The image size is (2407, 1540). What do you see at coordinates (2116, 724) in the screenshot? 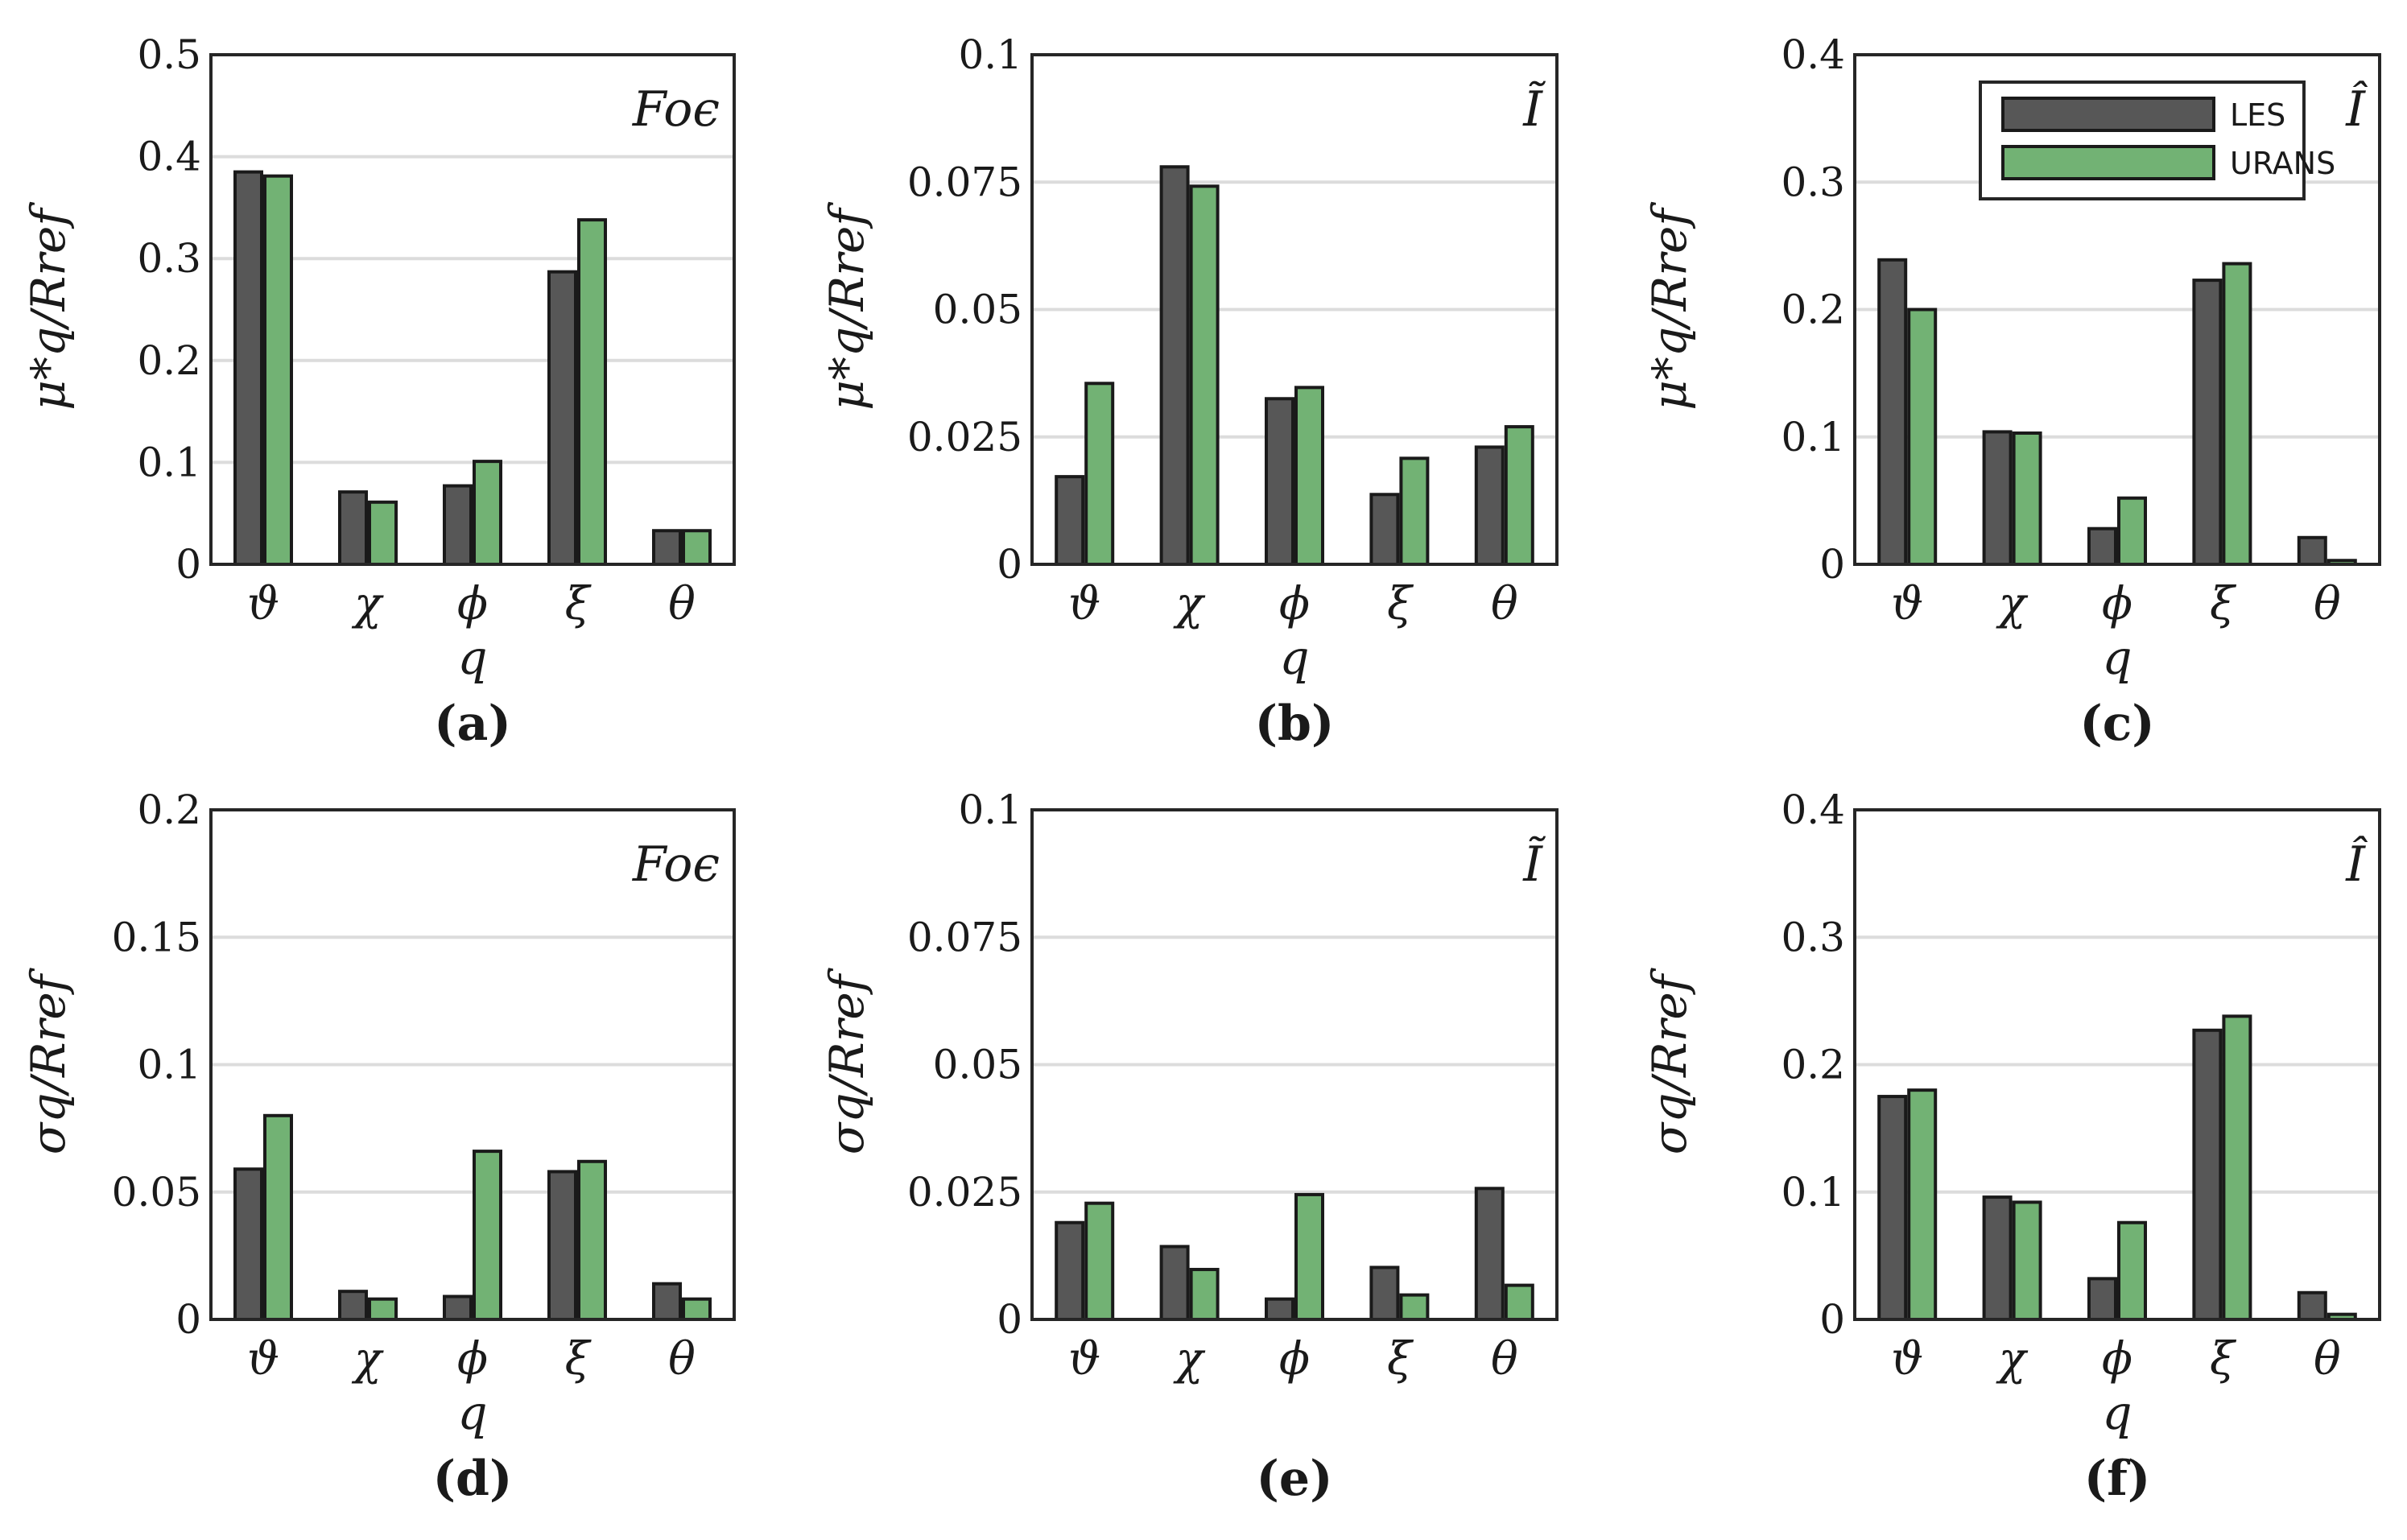
I see `panel-label: (c)` at bounding box center [2116, 724].